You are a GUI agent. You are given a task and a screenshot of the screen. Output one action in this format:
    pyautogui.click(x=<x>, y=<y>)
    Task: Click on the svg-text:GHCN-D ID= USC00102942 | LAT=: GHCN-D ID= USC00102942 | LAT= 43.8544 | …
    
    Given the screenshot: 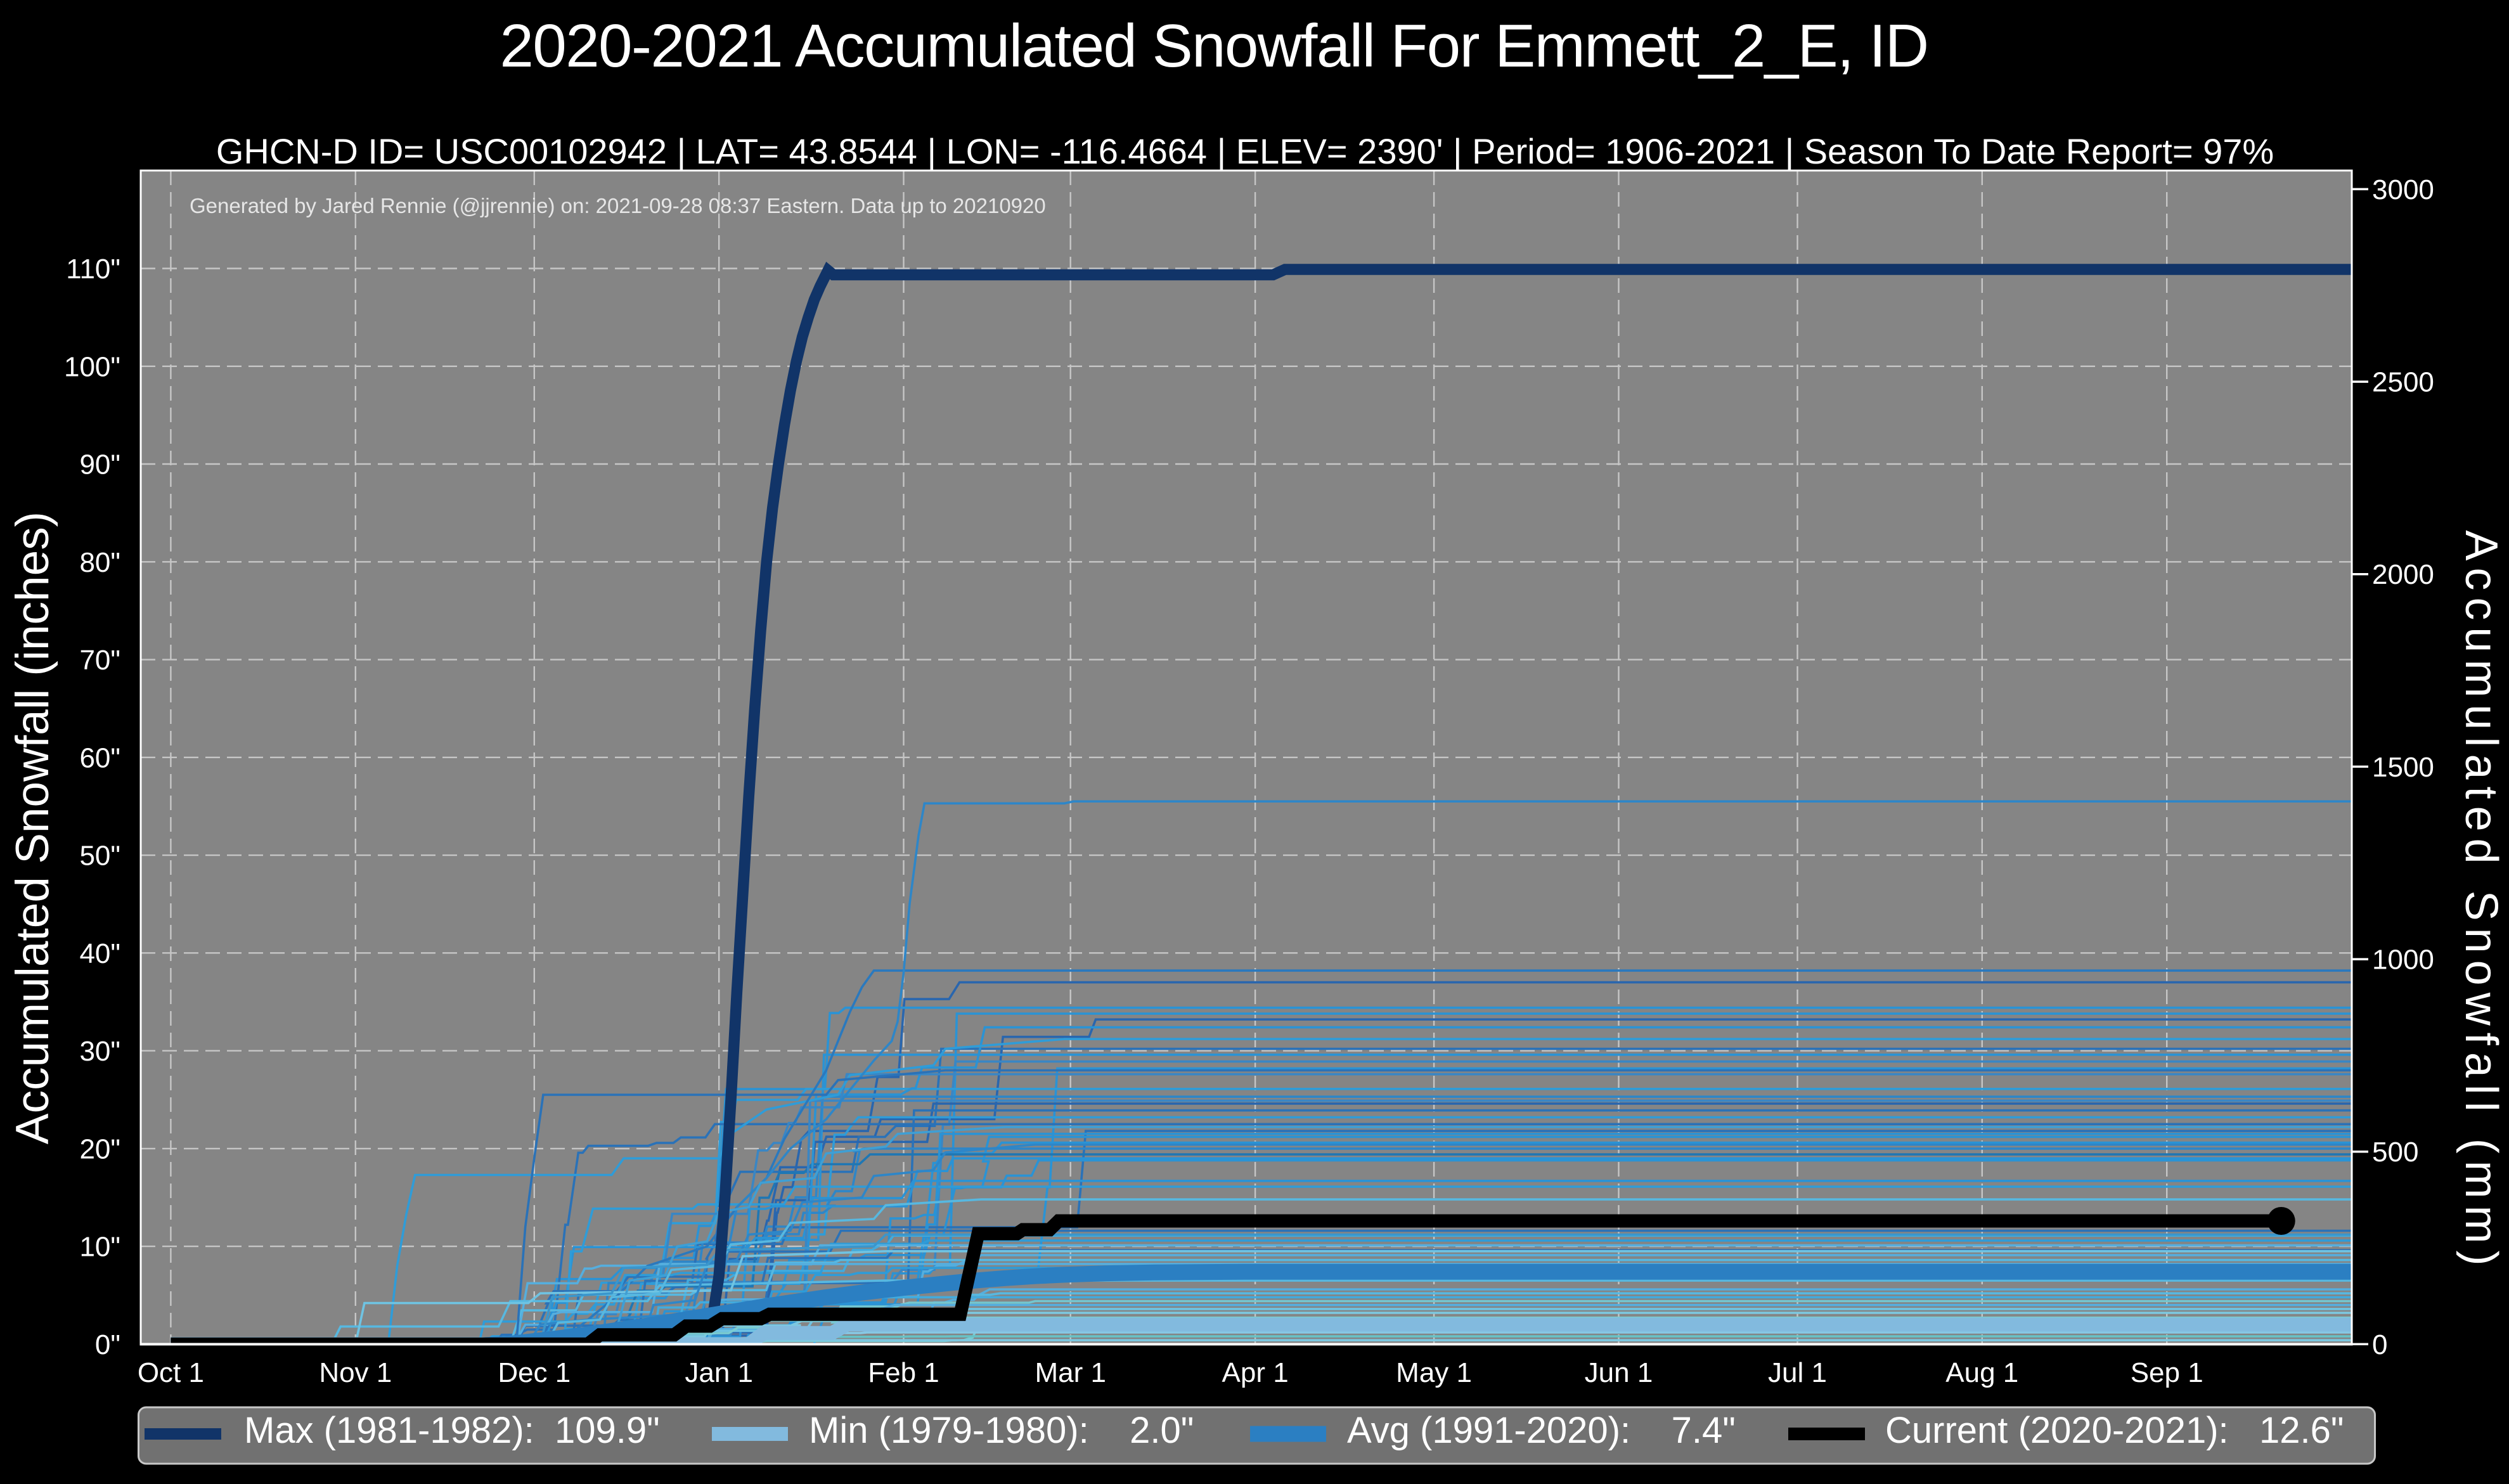 What is the action you would take?
    pyautogui.click(x=1245, y=151)
    